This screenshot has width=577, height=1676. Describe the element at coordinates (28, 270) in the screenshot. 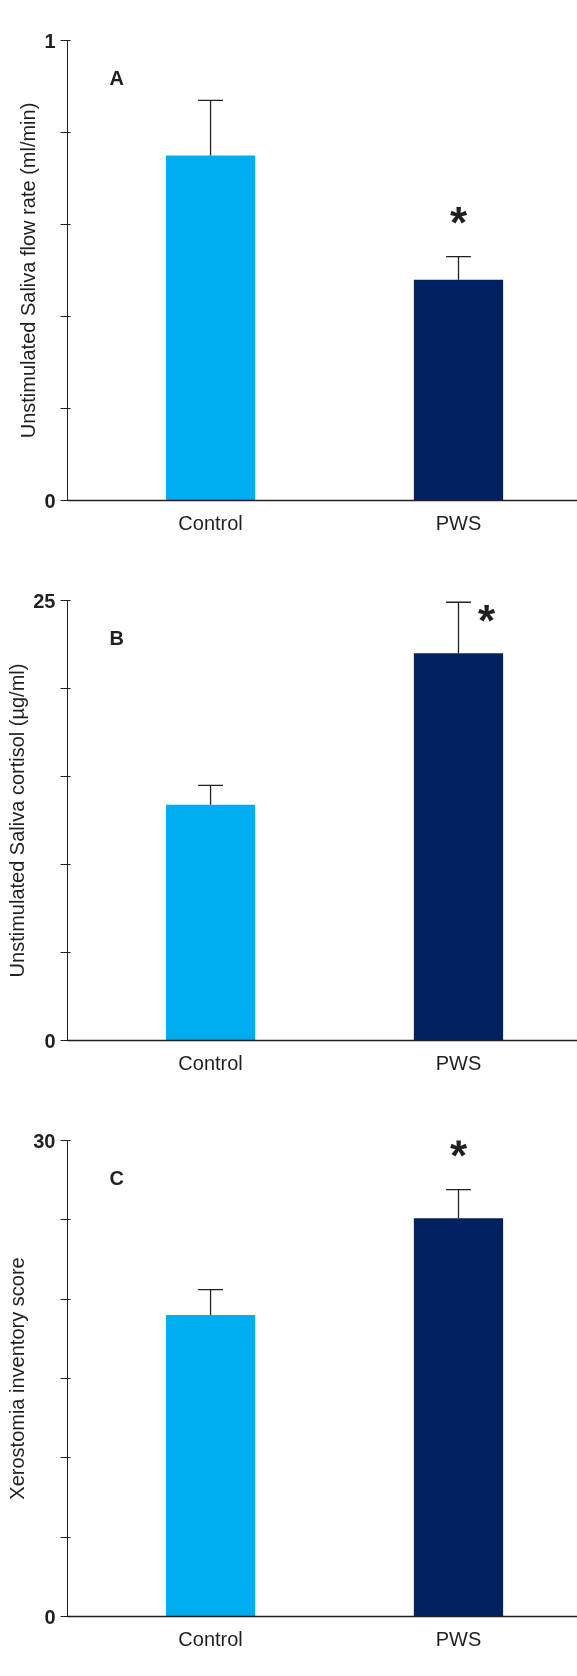

I see `y-axis-title: Unstimulated Saliva flow rate (ml/min)` at that location.